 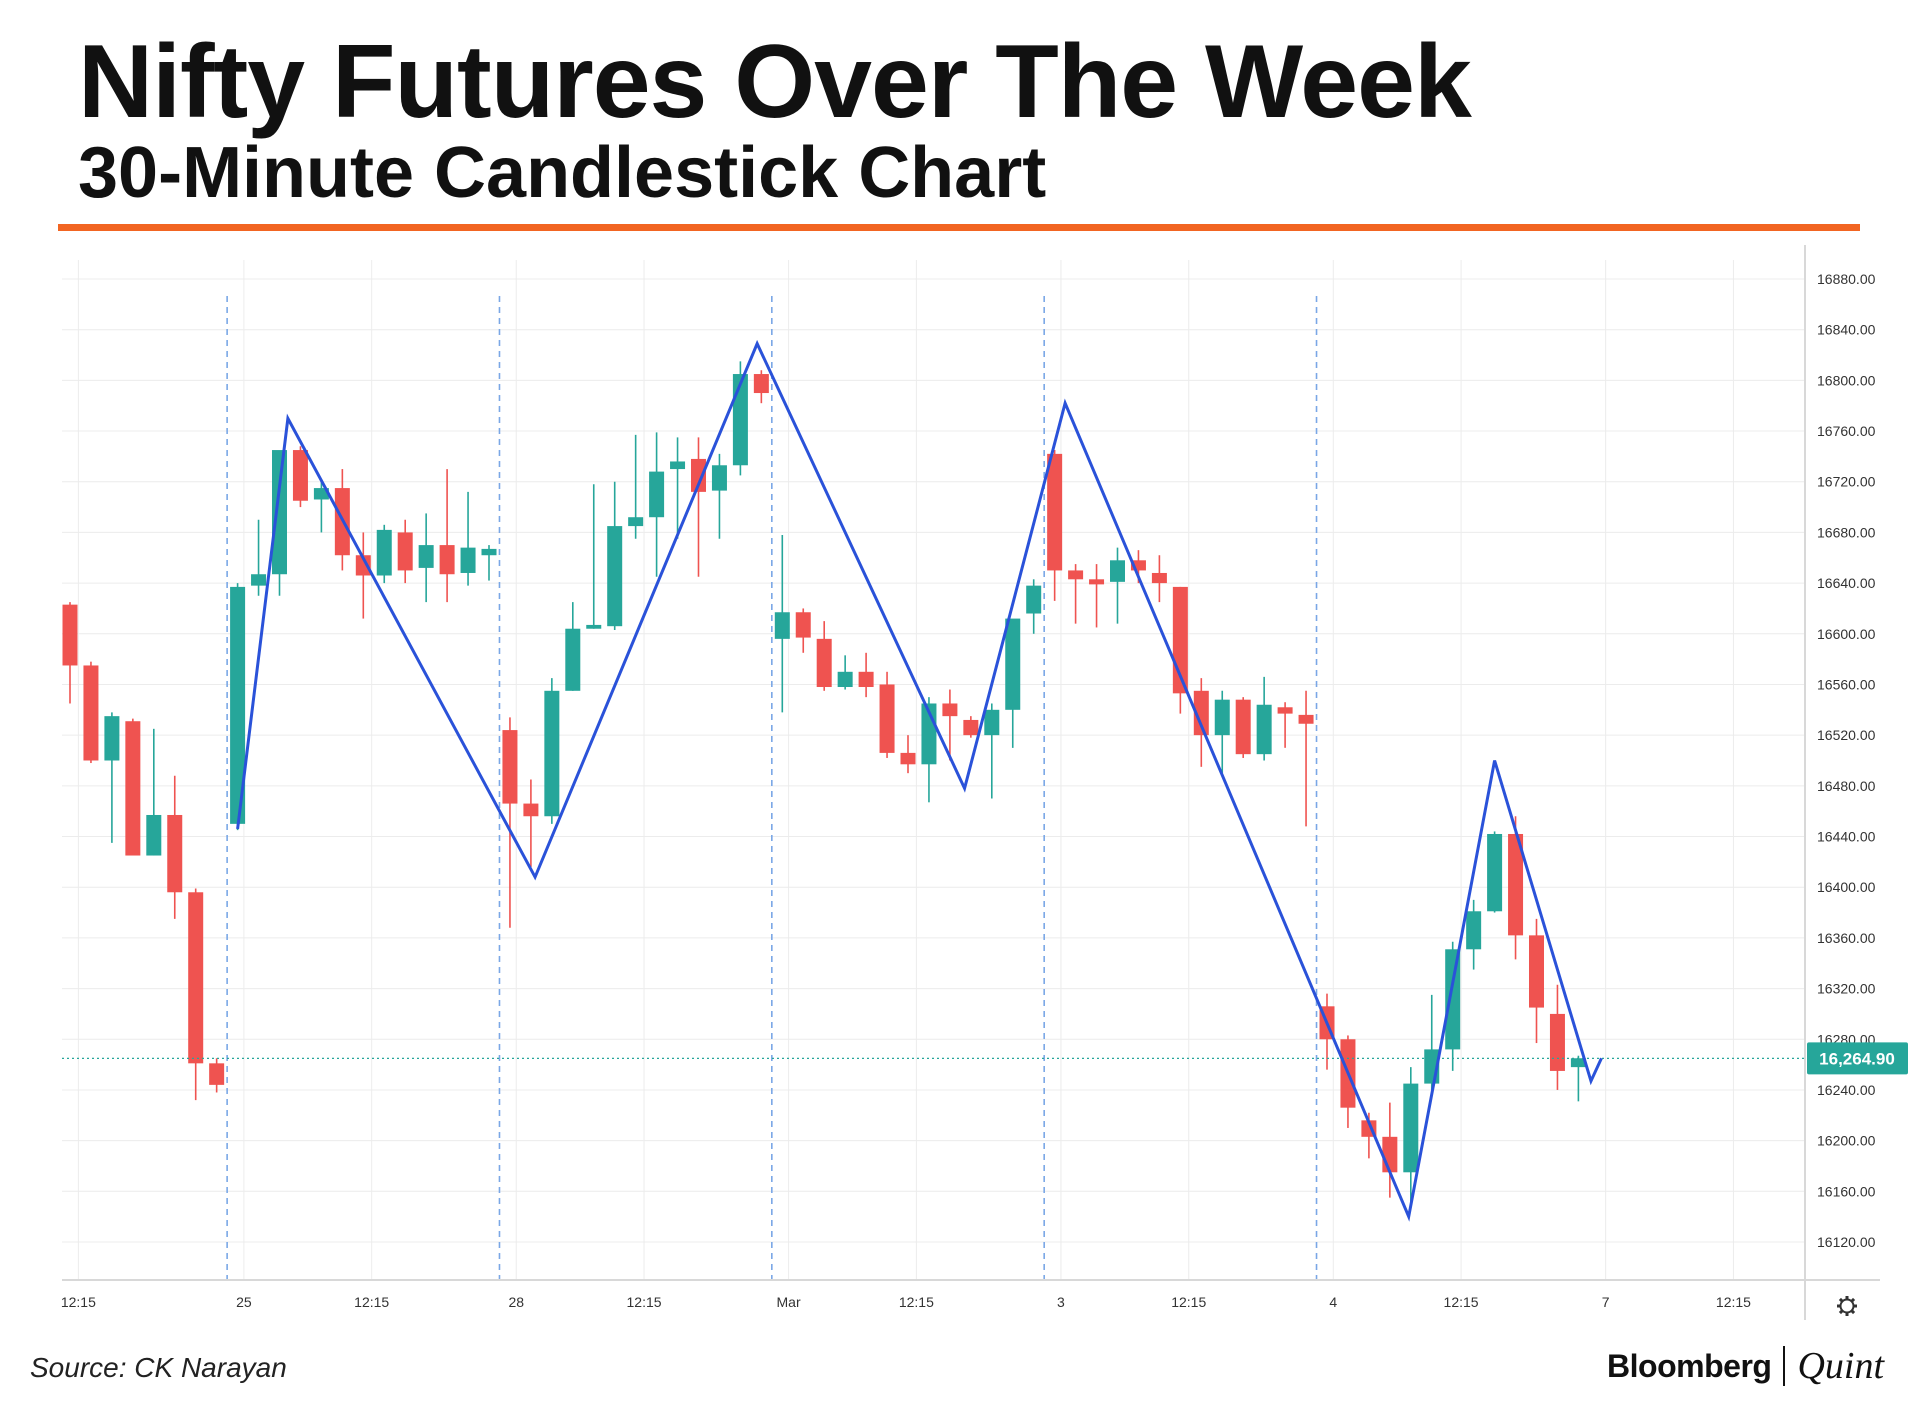 What do you see at coordinates (1846, 786) in the screenshot?
I see `y-tick-label: 16480.00` at bounding box center [1846, 786].